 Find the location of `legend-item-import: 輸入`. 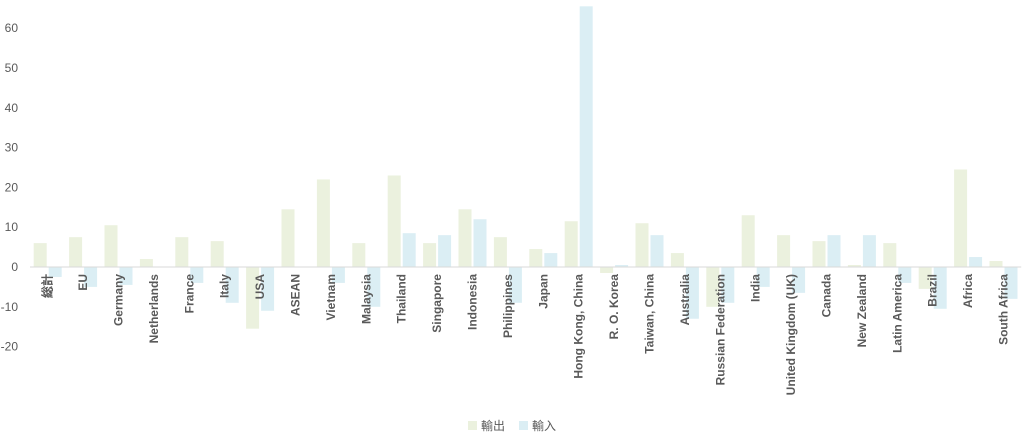

legend-item-import: 輸入 is located at coordinates (537, 425).